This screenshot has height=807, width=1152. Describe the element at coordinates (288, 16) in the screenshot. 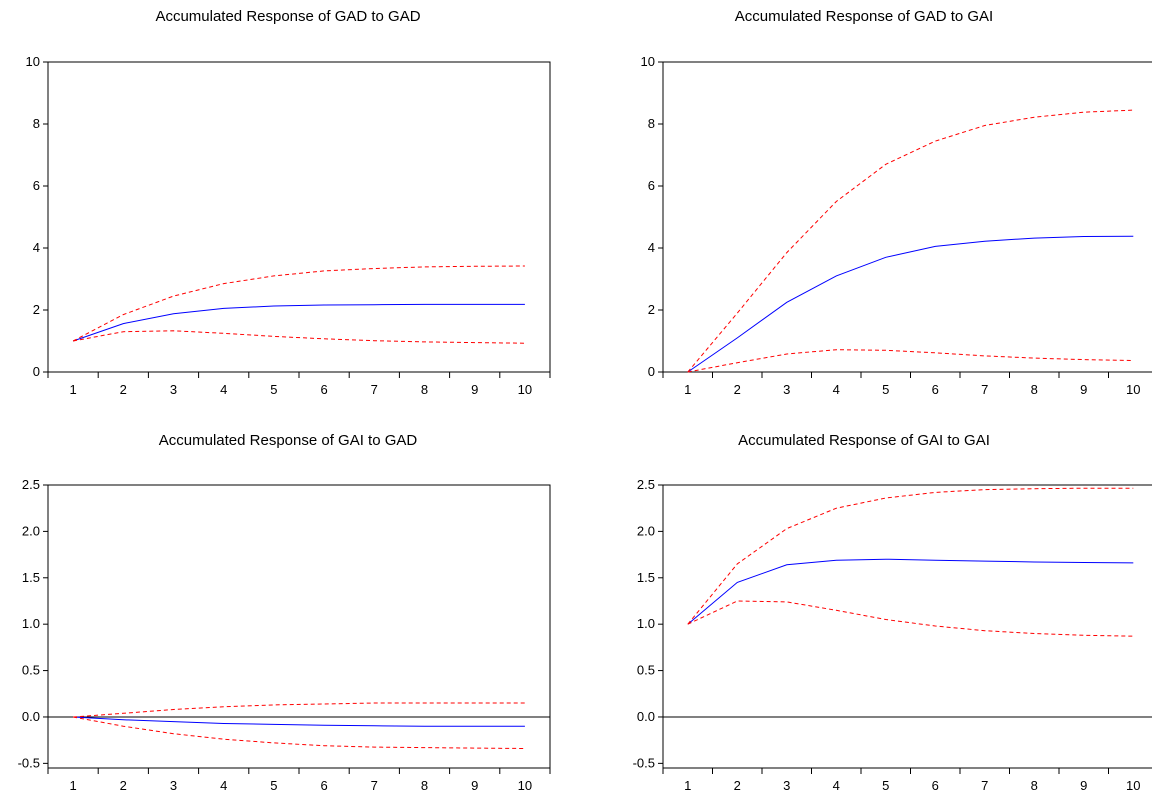

I see `chart-title: Accumulated Response of GAD to GAD` at that location.